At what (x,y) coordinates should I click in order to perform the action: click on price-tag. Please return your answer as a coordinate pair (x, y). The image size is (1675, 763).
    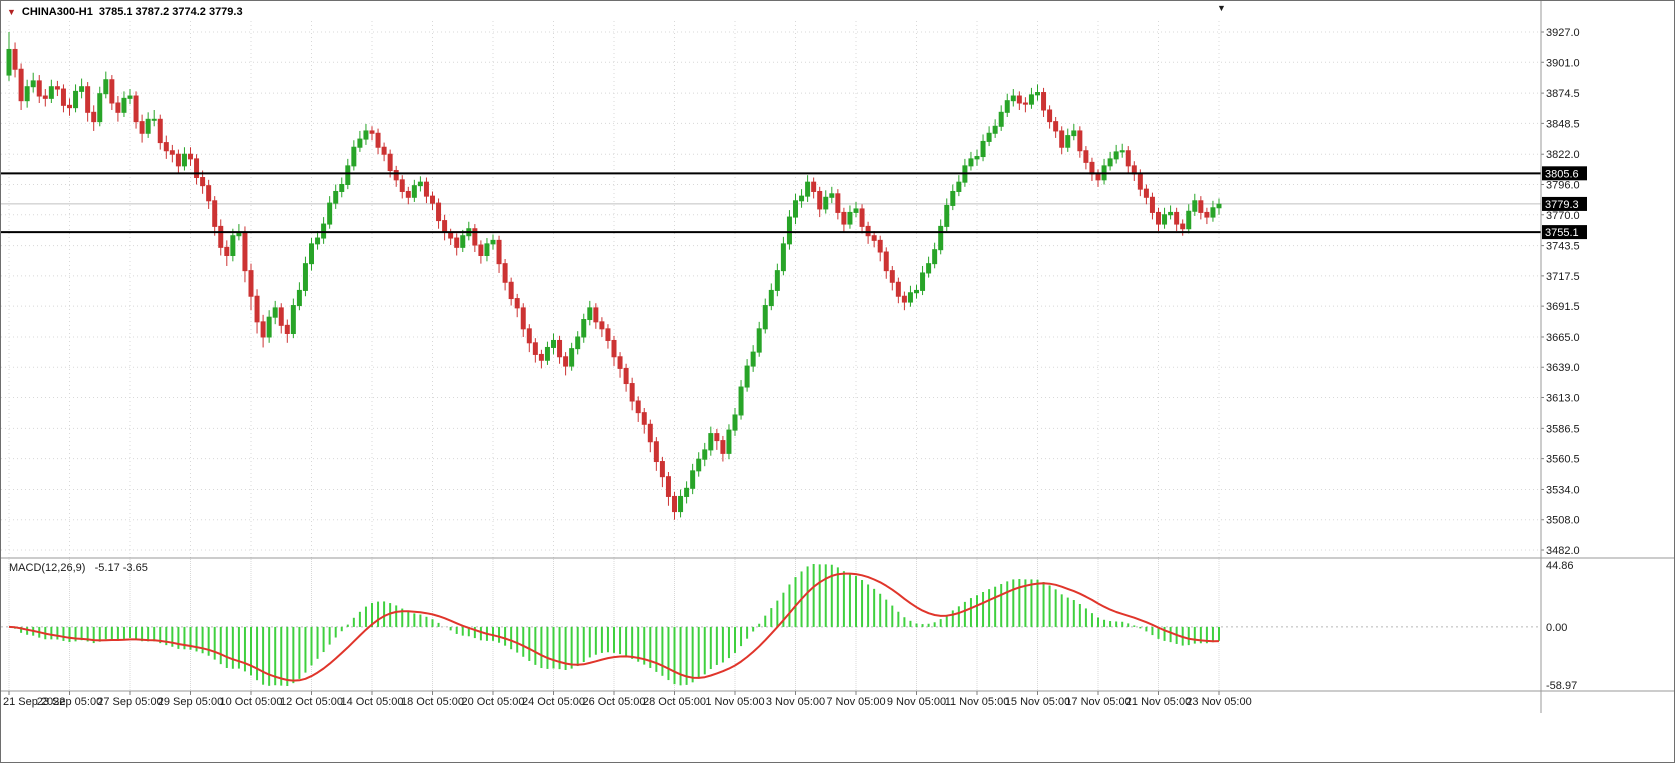
    Looking at the image, I should click on (1564, 173).